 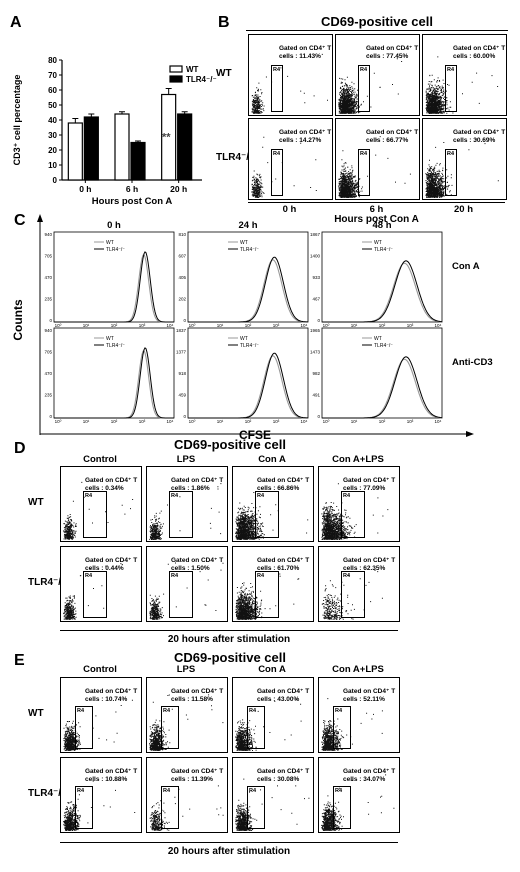 I want to click on y-tick-label: 1965, so click(x=315, y=330).